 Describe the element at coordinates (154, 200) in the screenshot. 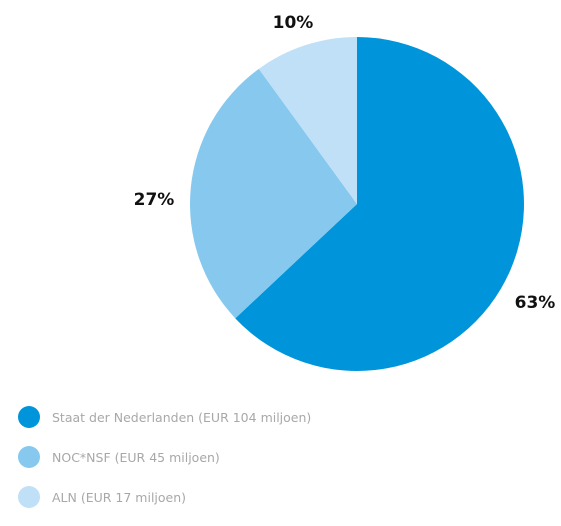

I see `data-label-nocnsf: 27%` at that location.